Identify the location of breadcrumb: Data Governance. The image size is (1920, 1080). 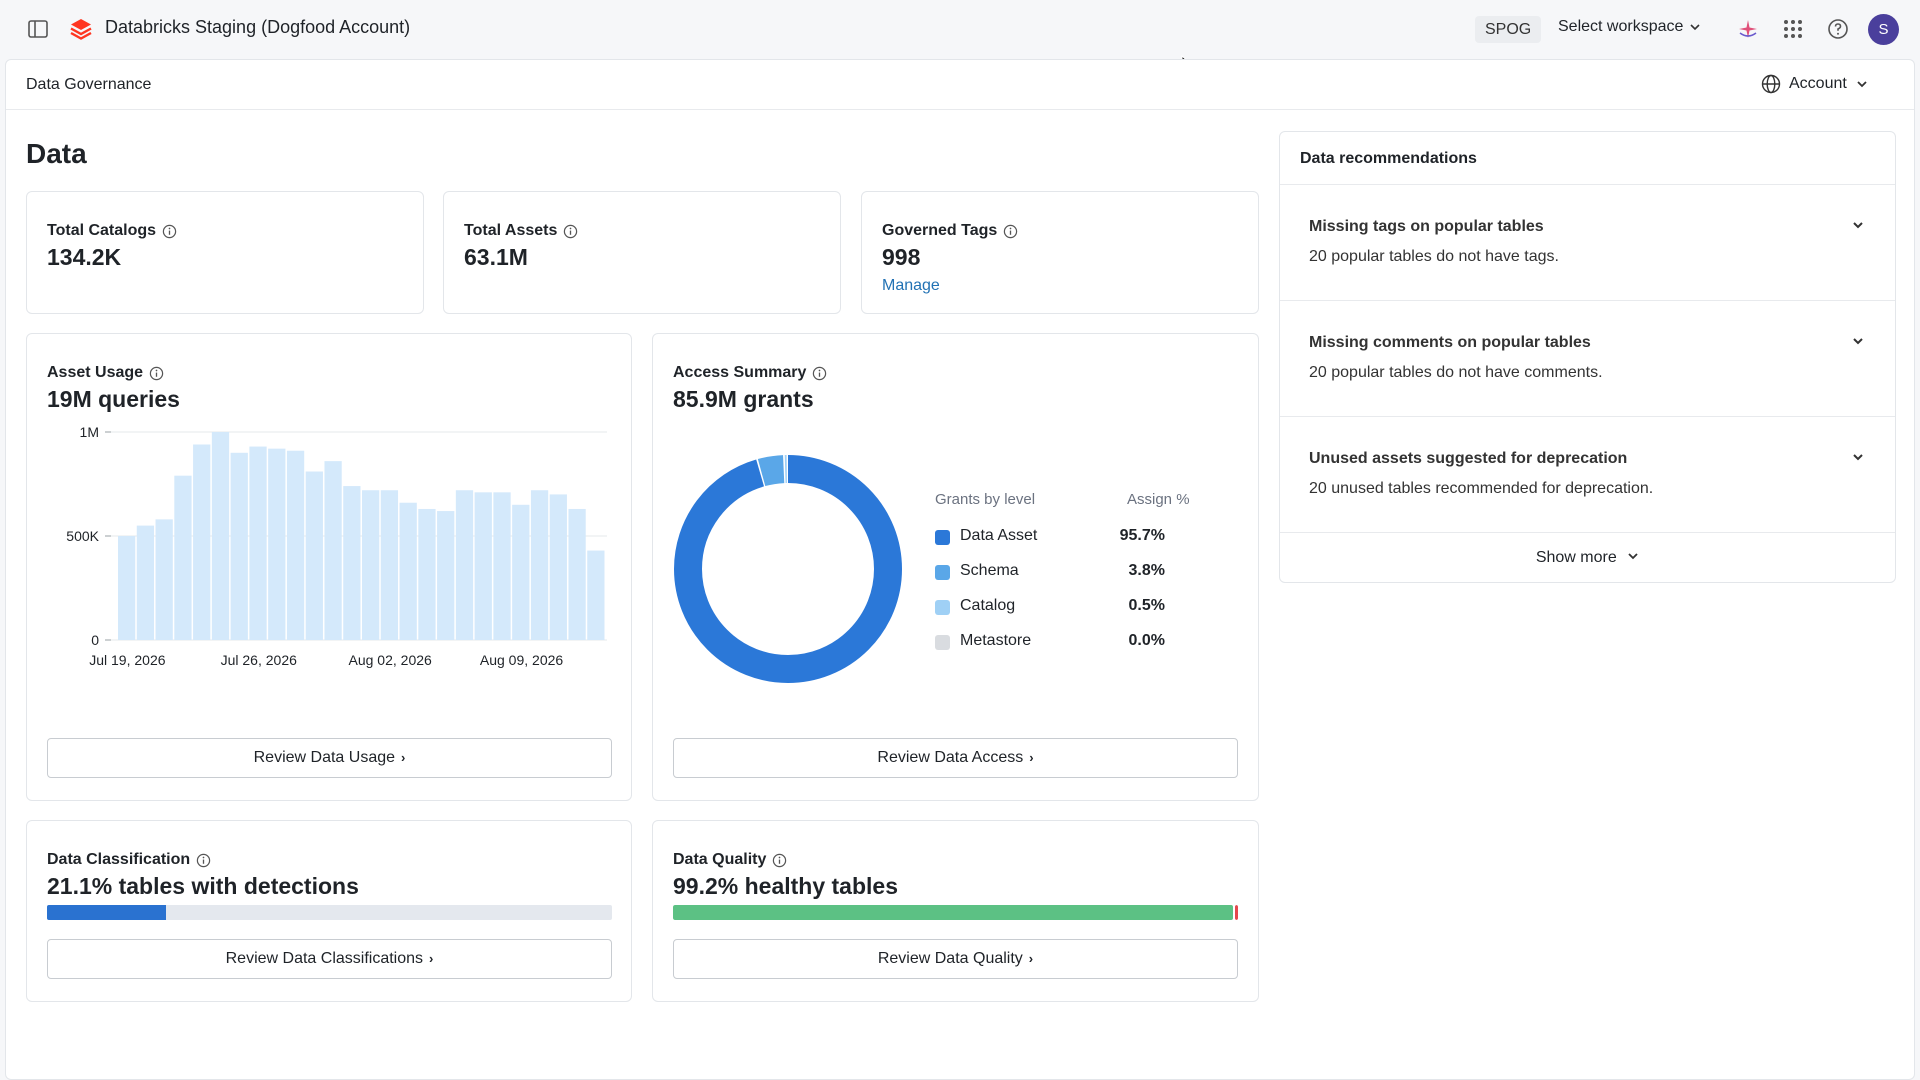
(89, 84).